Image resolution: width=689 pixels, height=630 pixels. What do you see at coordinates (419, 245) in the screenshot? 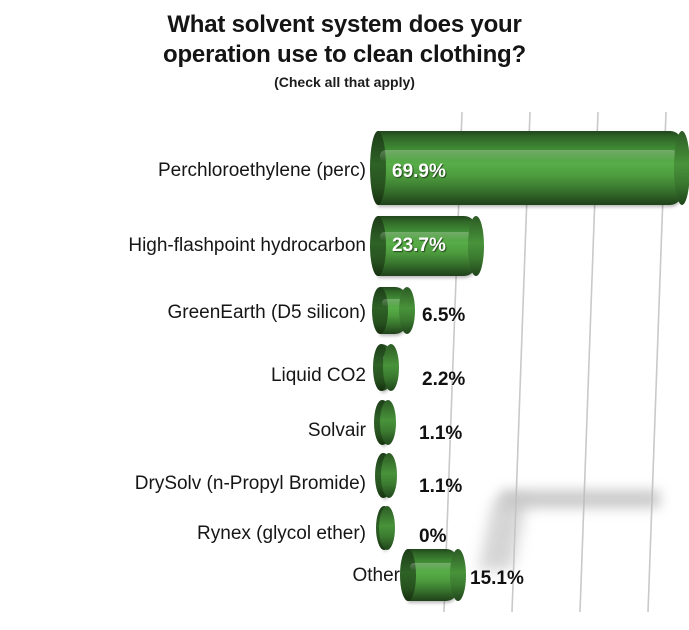
I see `value-label-2: 23.7%` at bounding box center [419, 245].